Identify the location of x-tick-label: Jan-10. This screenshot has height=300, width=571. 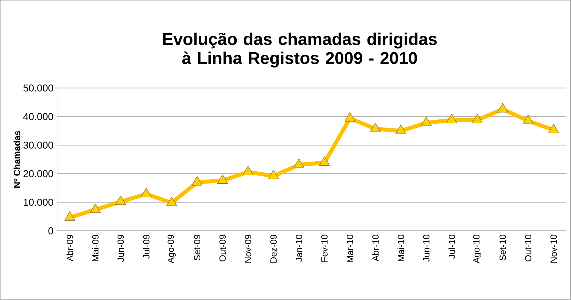
(299, 248).